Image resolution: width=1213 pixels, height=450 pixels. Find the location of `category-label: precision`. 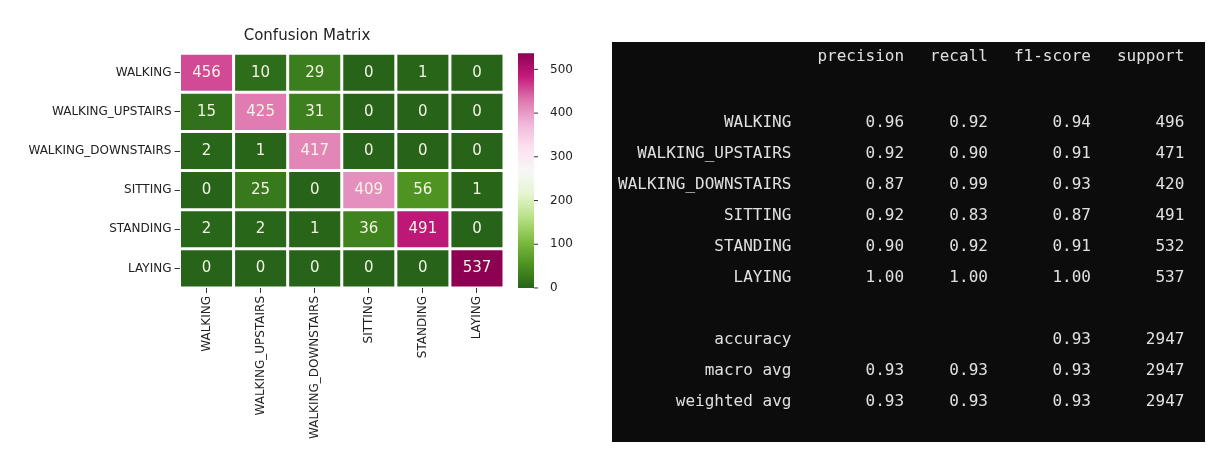

category-label: precision is located at coordinates (860, 56).